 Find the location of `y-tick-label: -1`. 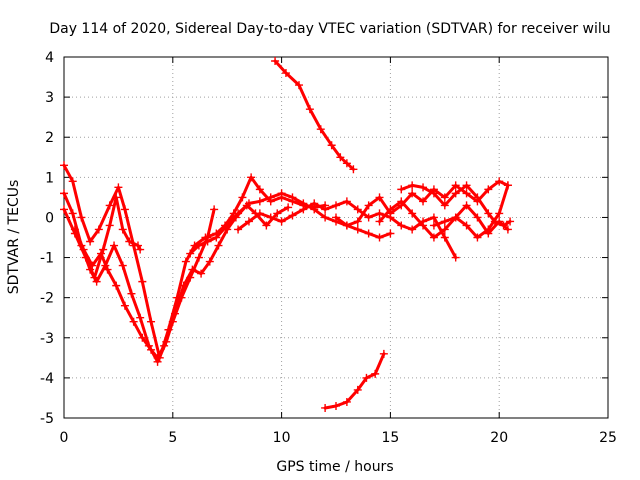

y-tick-label: -1 is located at coordinates (47, 259).